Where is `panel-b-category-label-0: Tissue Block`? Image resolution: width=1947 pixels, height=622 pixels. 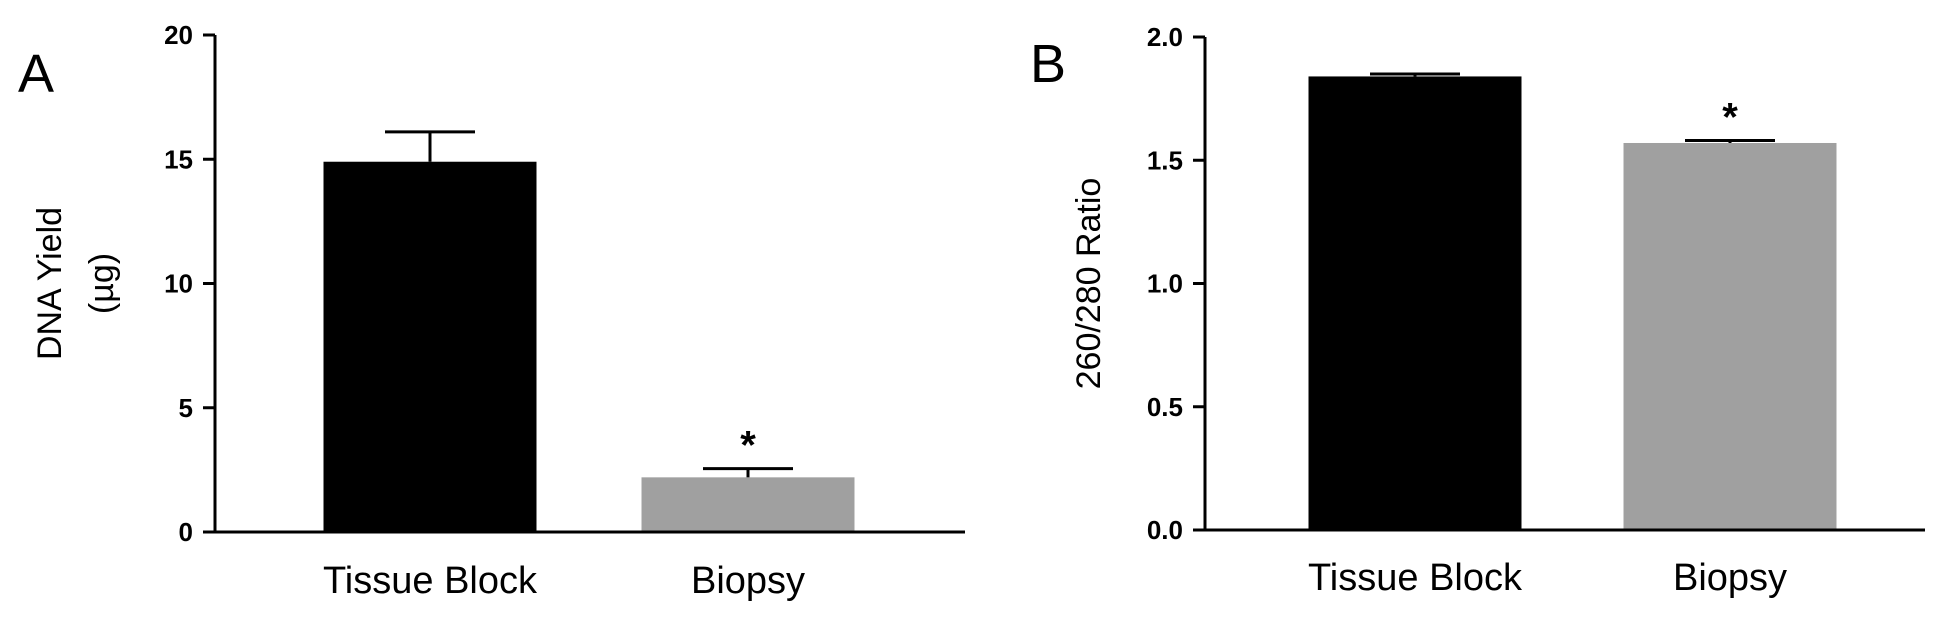 panel-b-category-label-0: Tissue Block is located at coordinates (1415, 578).